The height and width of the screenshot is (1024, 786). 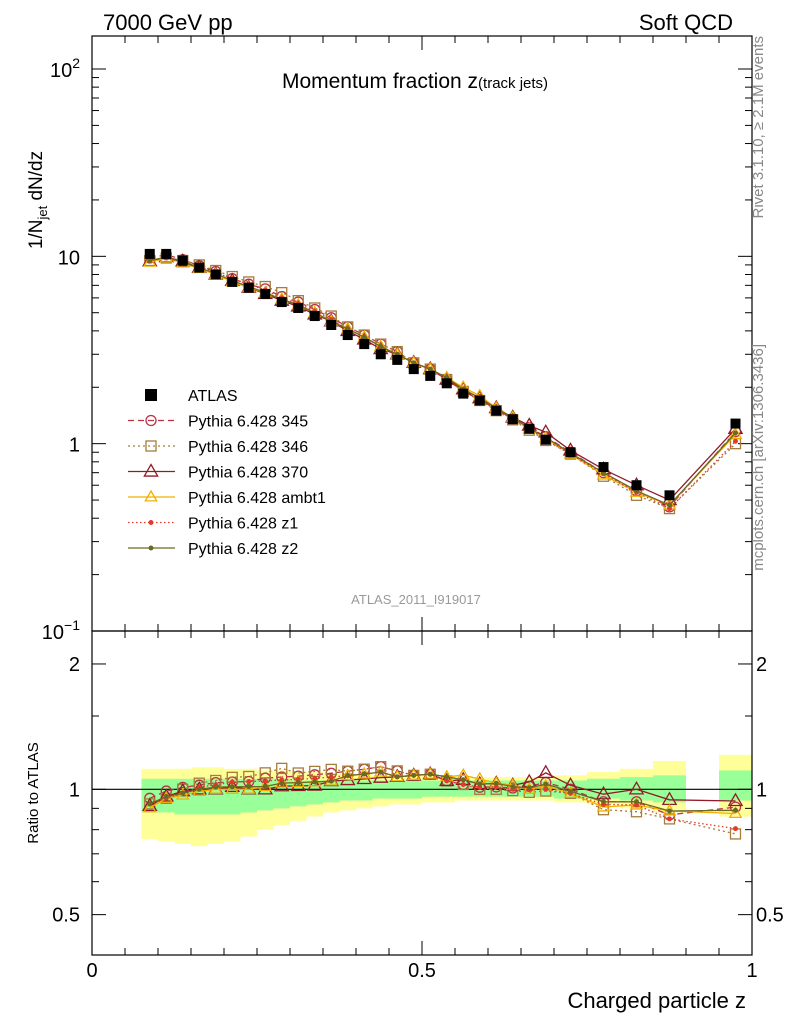 I want to click on main-y-label: 1/Njet dN/dz, so click(x=38, y=200).